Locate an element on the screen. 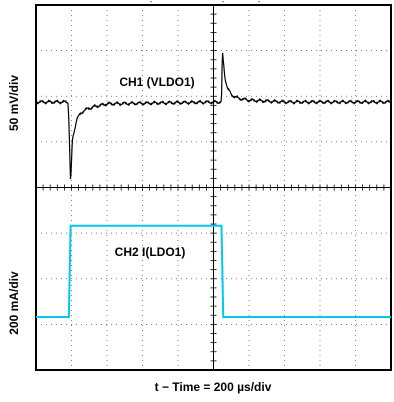 The image size is (394, 402). ch1-trace-label: CH1 (VLDO1) is located at coordinates (156, 82).